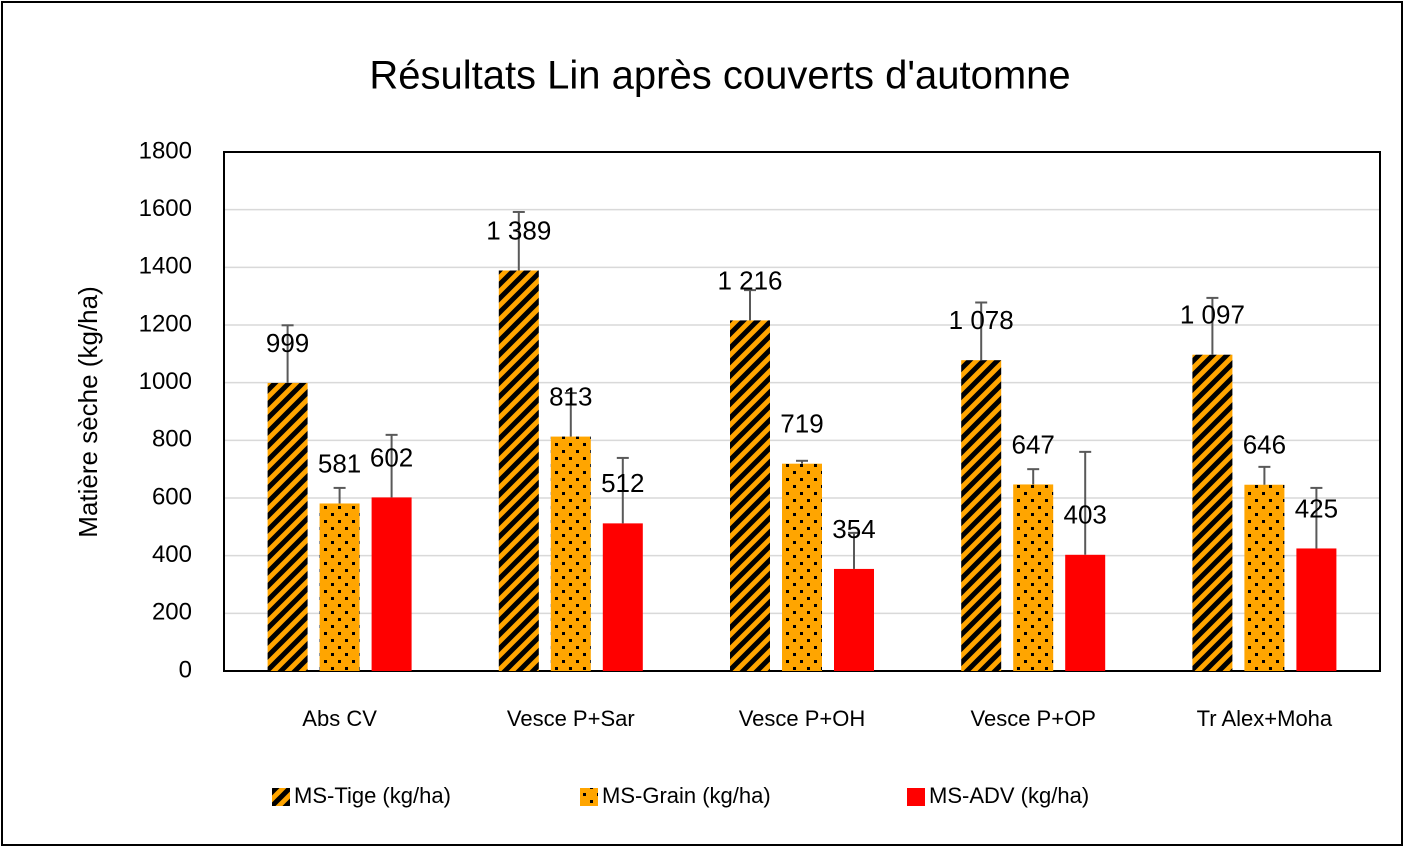 This screenshot has height=847, width=1404. What do you see at coordinates (165, 150) in the screenshot?
I see `y-tick-label: 1800` at bounding box center [165, 150].